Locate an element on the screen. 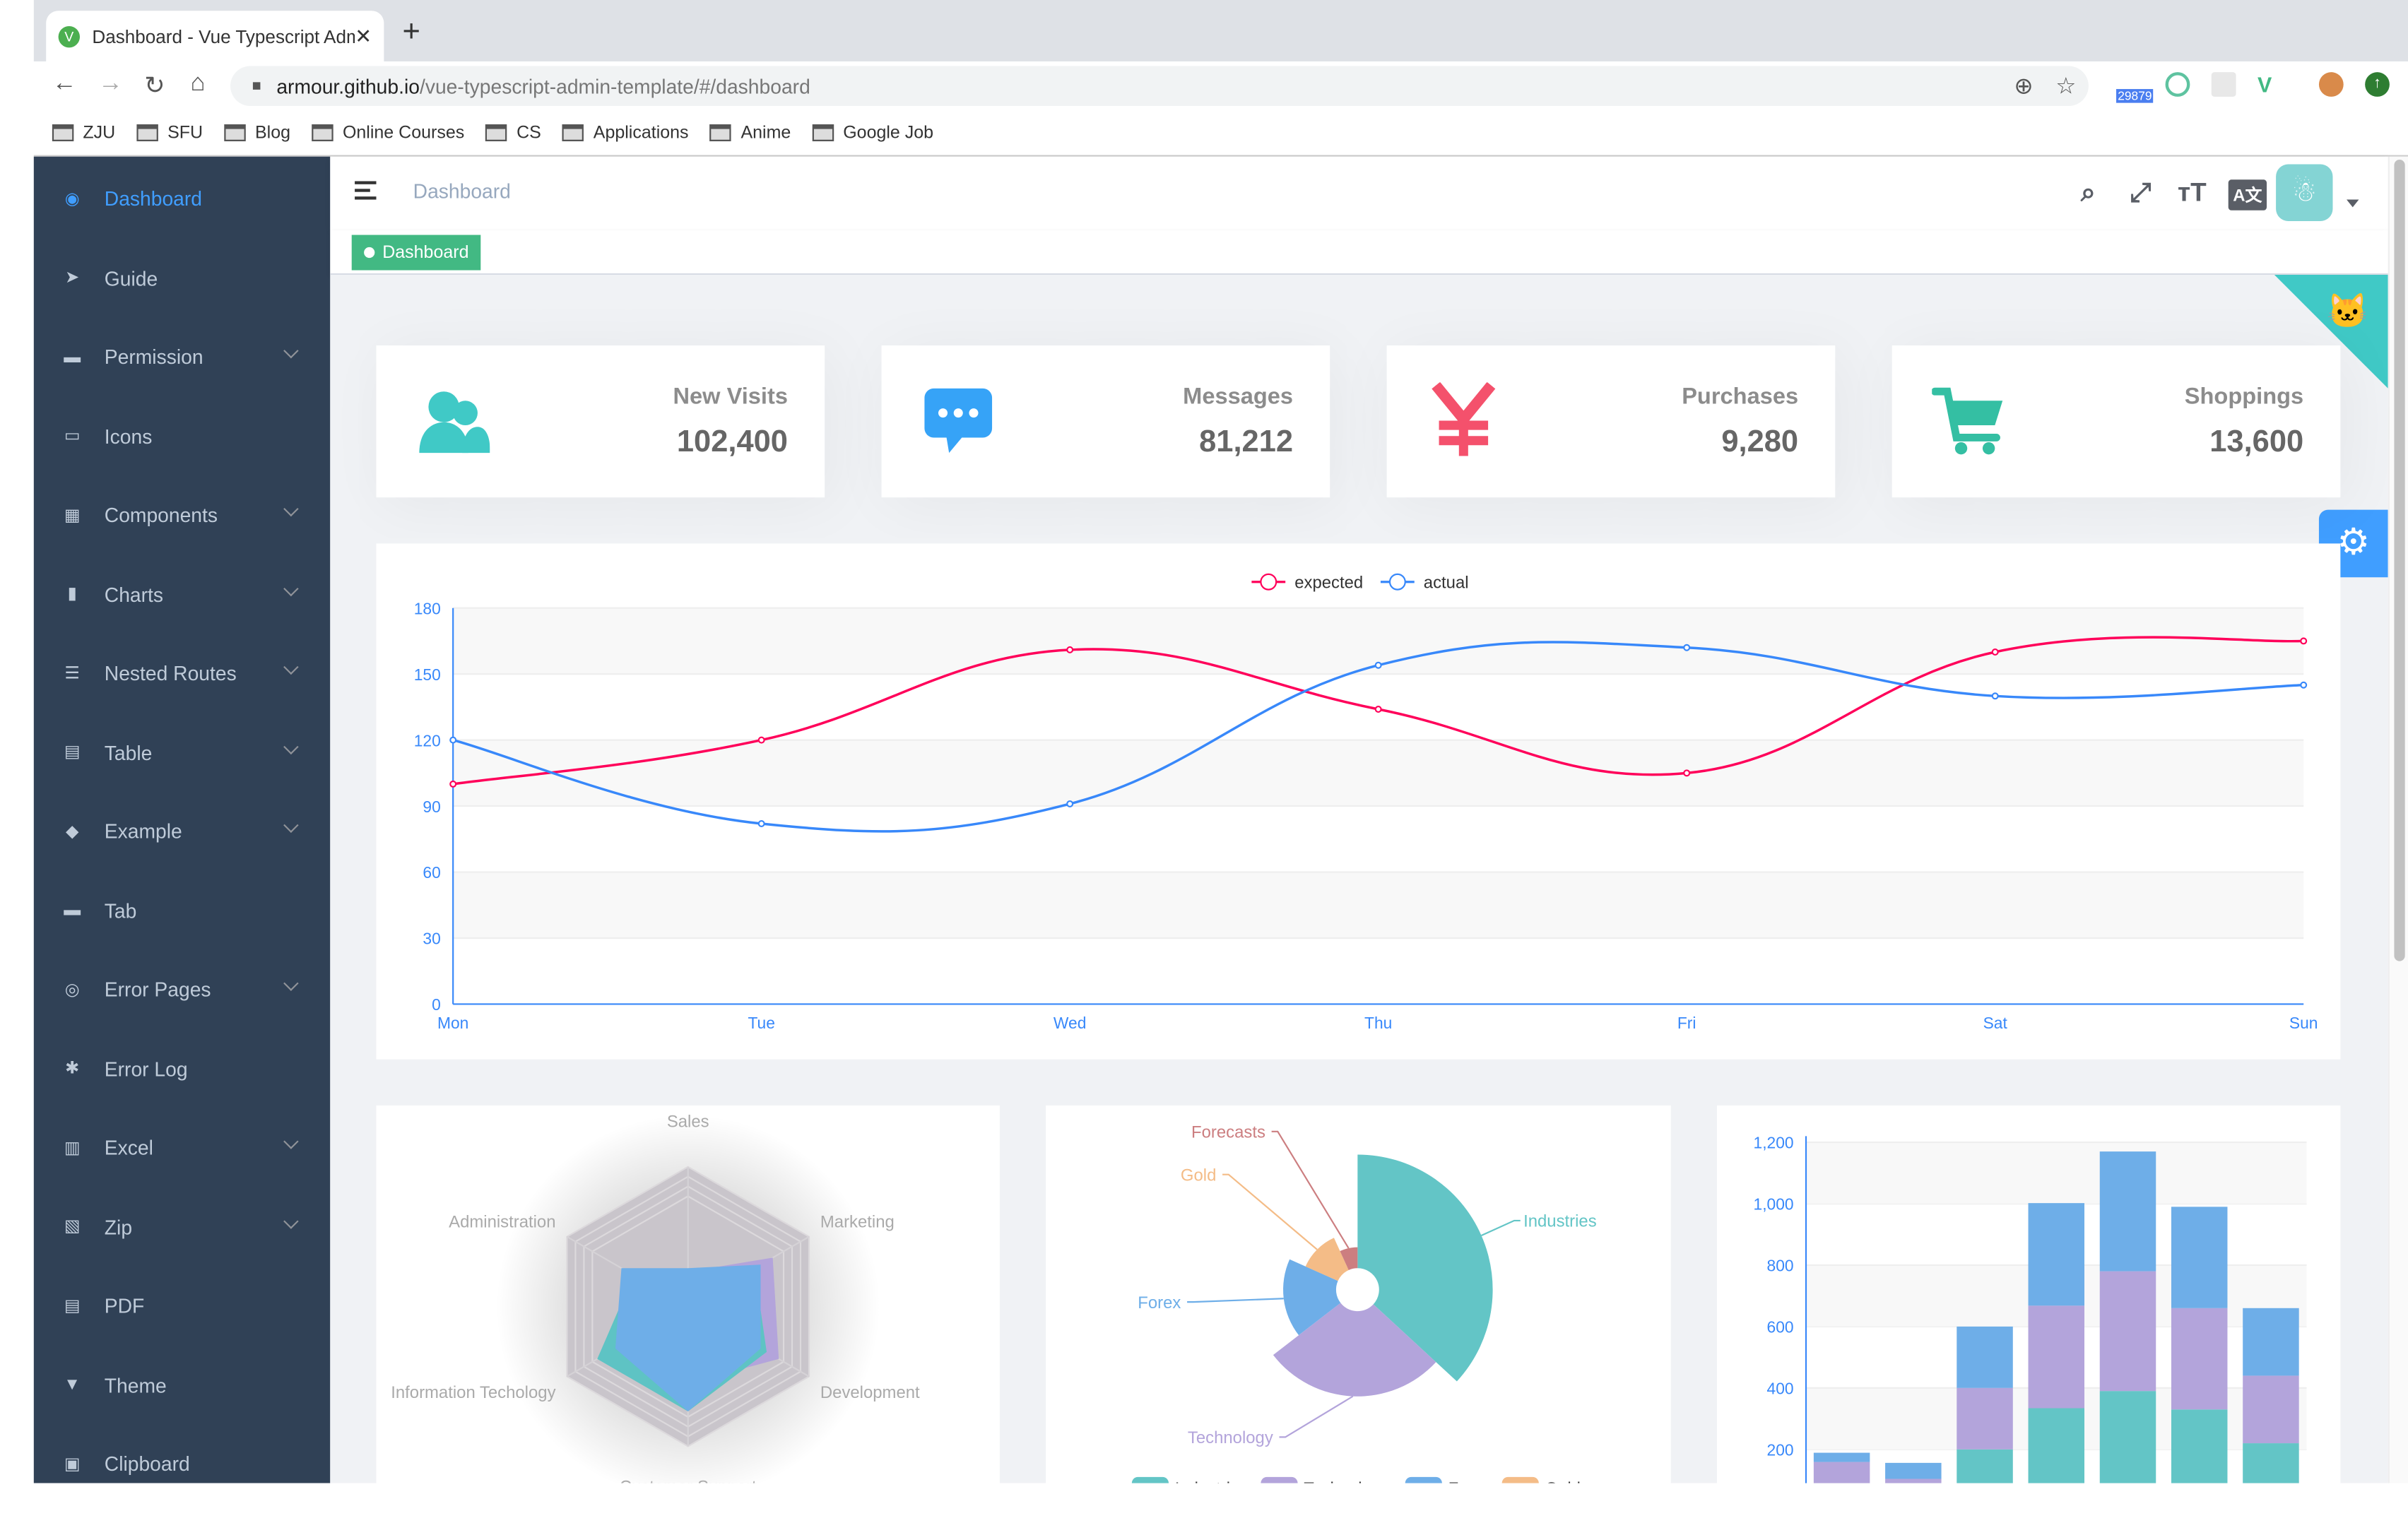  sidebar-item-nested-routes: ☰ Nested Routes is located at coordinates (182, 673).